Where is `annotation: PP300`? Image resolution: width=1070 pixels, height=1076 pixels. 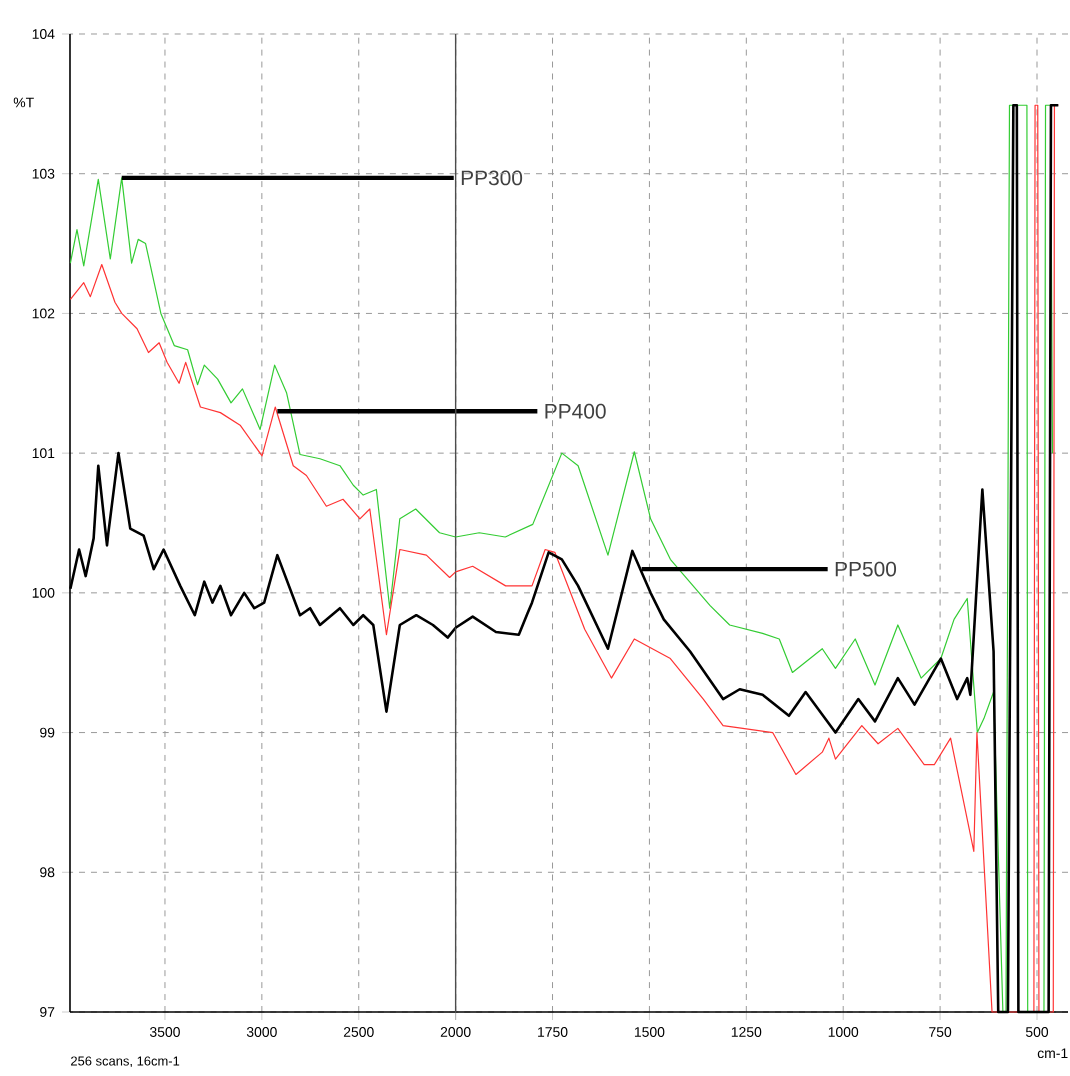 annotation: PP300 is located at coordinates (492, 178).